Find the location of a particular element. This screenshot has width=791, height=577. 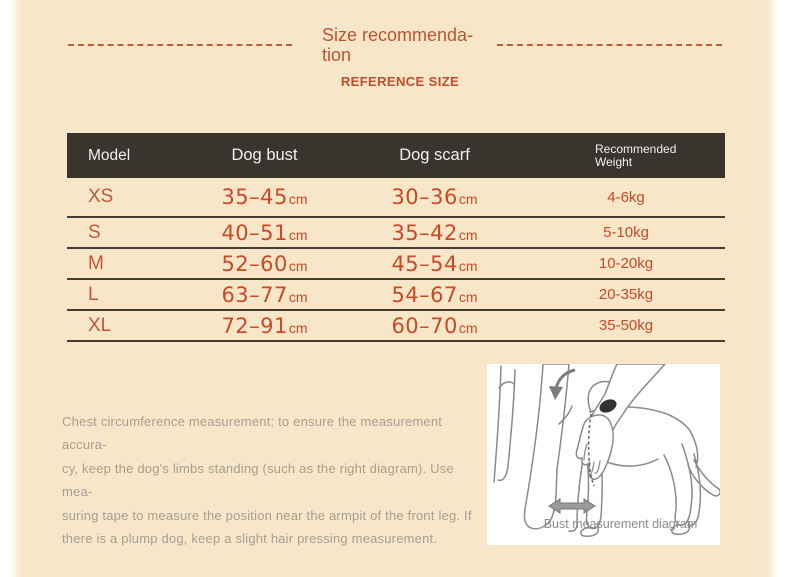

page-title-line2: tion is located at coordinates (337, 54).